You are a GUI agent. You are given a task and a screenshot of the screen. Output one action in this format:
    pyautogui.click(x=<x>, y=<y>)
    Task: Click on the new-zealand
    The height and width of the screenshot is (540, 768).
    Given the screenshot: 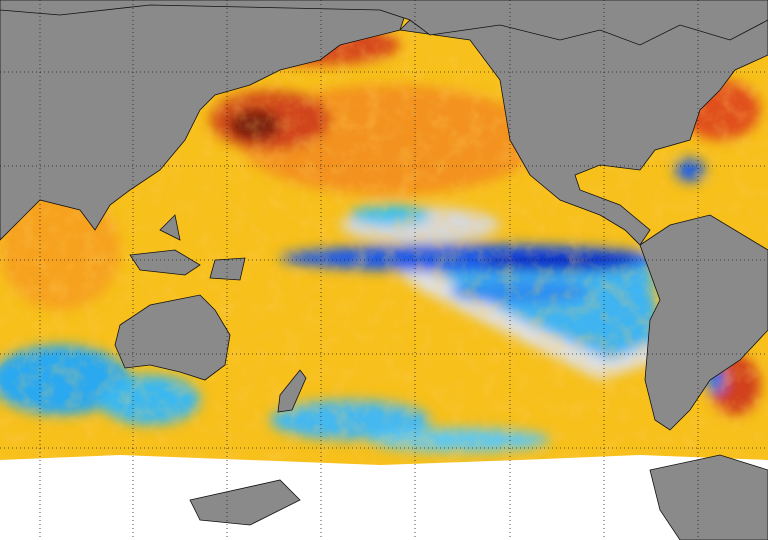 What is the action you would take?
    pyautogui.click(x=292, y=391)
    